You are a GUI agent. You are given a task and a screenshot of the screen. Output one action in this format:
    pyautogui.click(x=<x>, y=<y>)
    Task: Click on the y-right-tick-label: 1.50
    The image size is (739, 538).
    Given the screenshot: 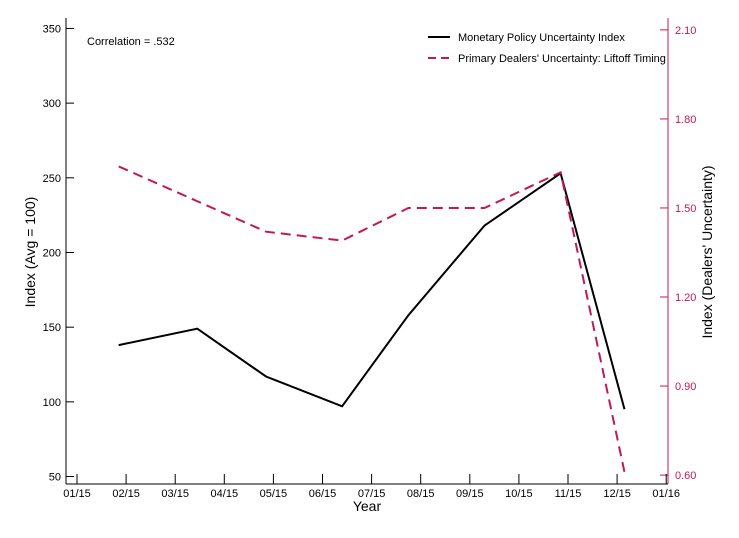 What is the action you would take?
    pyautogui.click(x=685, y=209)
    